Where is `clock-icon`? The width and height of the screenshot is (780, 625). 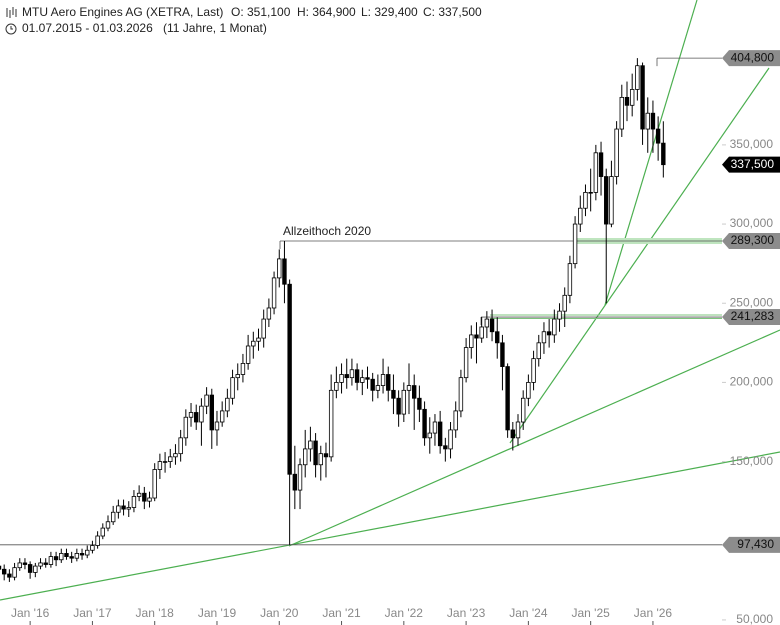 clock-icon is located at coordinates (11, 29).